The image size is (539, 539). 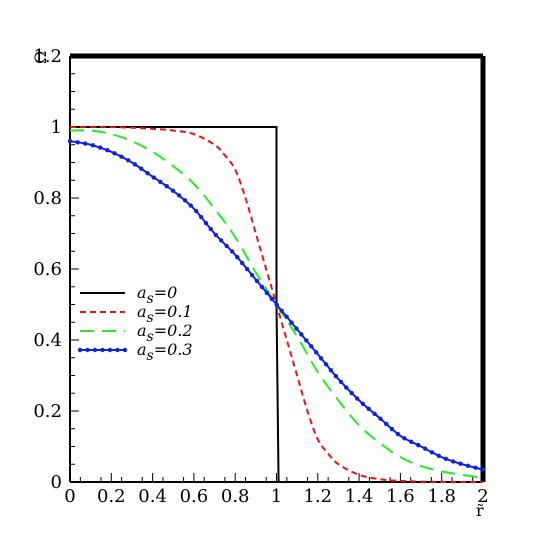 What do you see at coordinates (165, 314) in the screenshot?
I see `legend-label: as=0.1` at bounding box center [165, 314].